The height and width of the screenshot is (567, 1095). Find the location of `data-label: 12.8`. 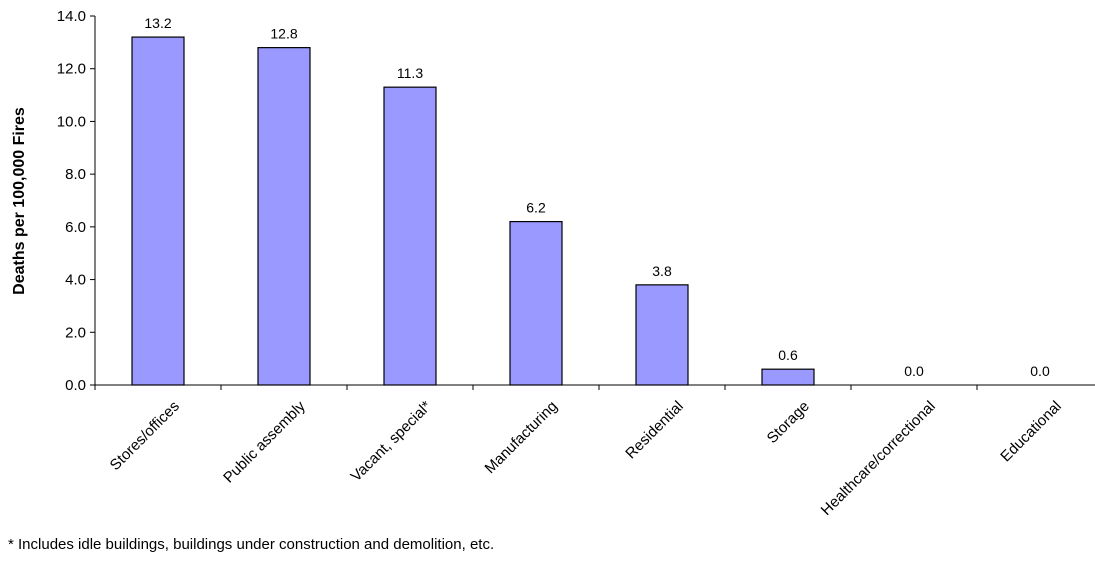

data-label: 12.8 is located at coordinates (283, 34).